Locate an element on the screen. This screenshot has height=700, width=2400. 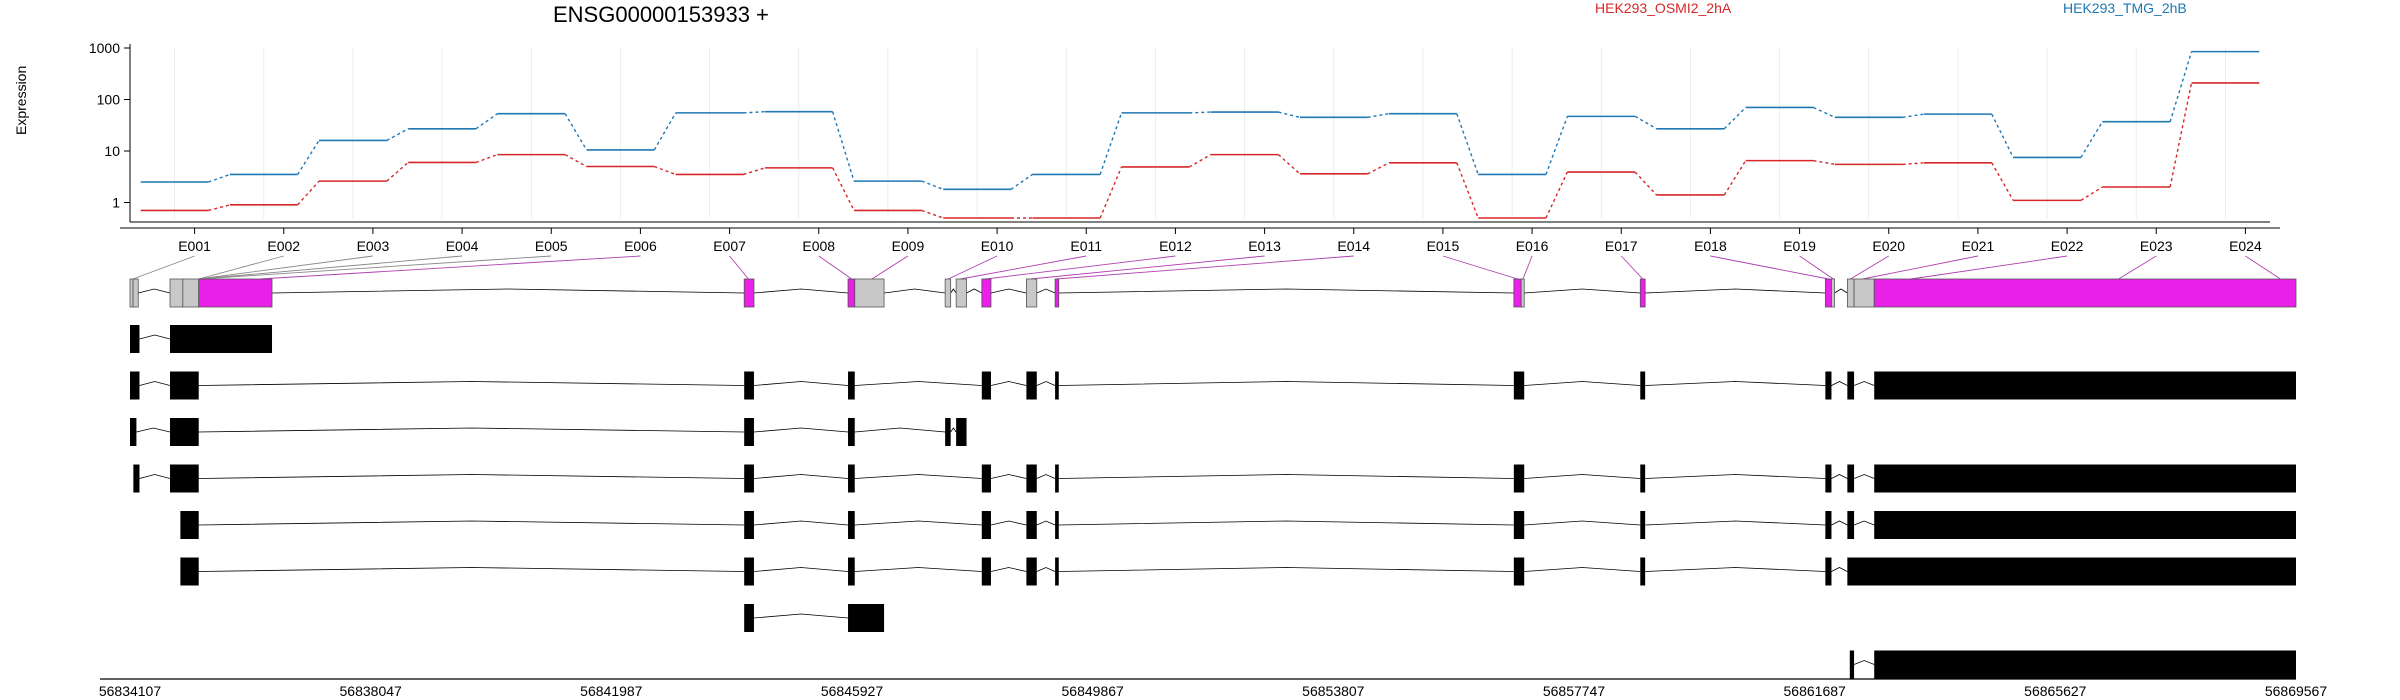
exon-label-E014: E014 is located at coordinates (1353, 246).